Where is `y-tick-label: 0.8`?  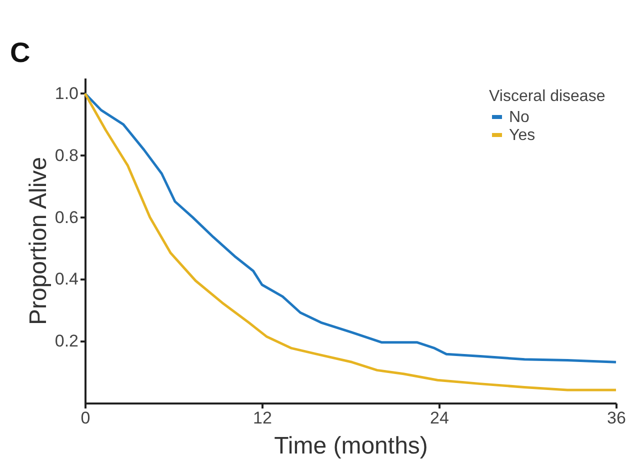 y-tick-label: 0.8 is located at coordinates (66, 155).